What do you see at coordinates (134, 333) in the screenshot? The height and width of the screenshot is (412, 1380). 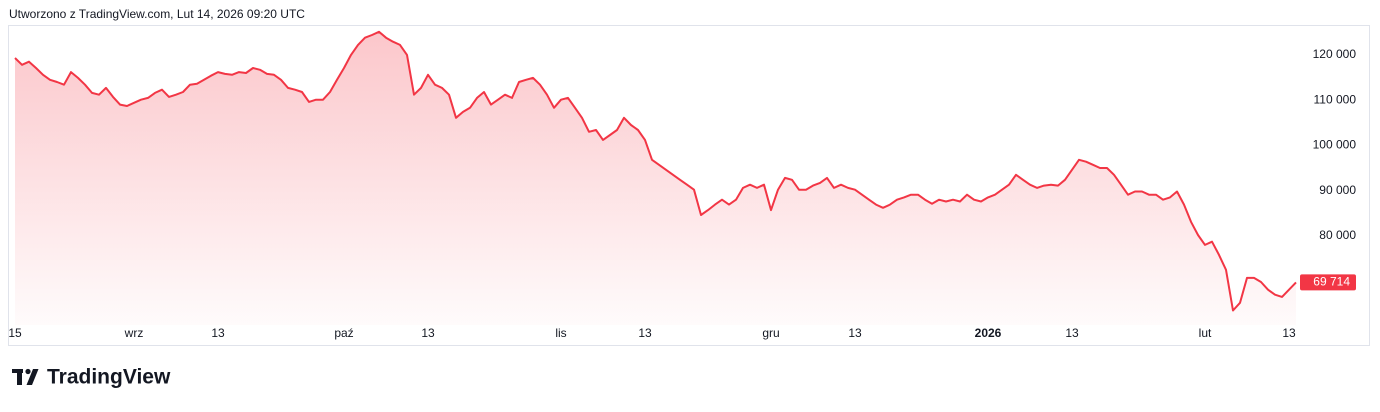 I see `x-tick-label: wrz` at bounding box center [134, 333].